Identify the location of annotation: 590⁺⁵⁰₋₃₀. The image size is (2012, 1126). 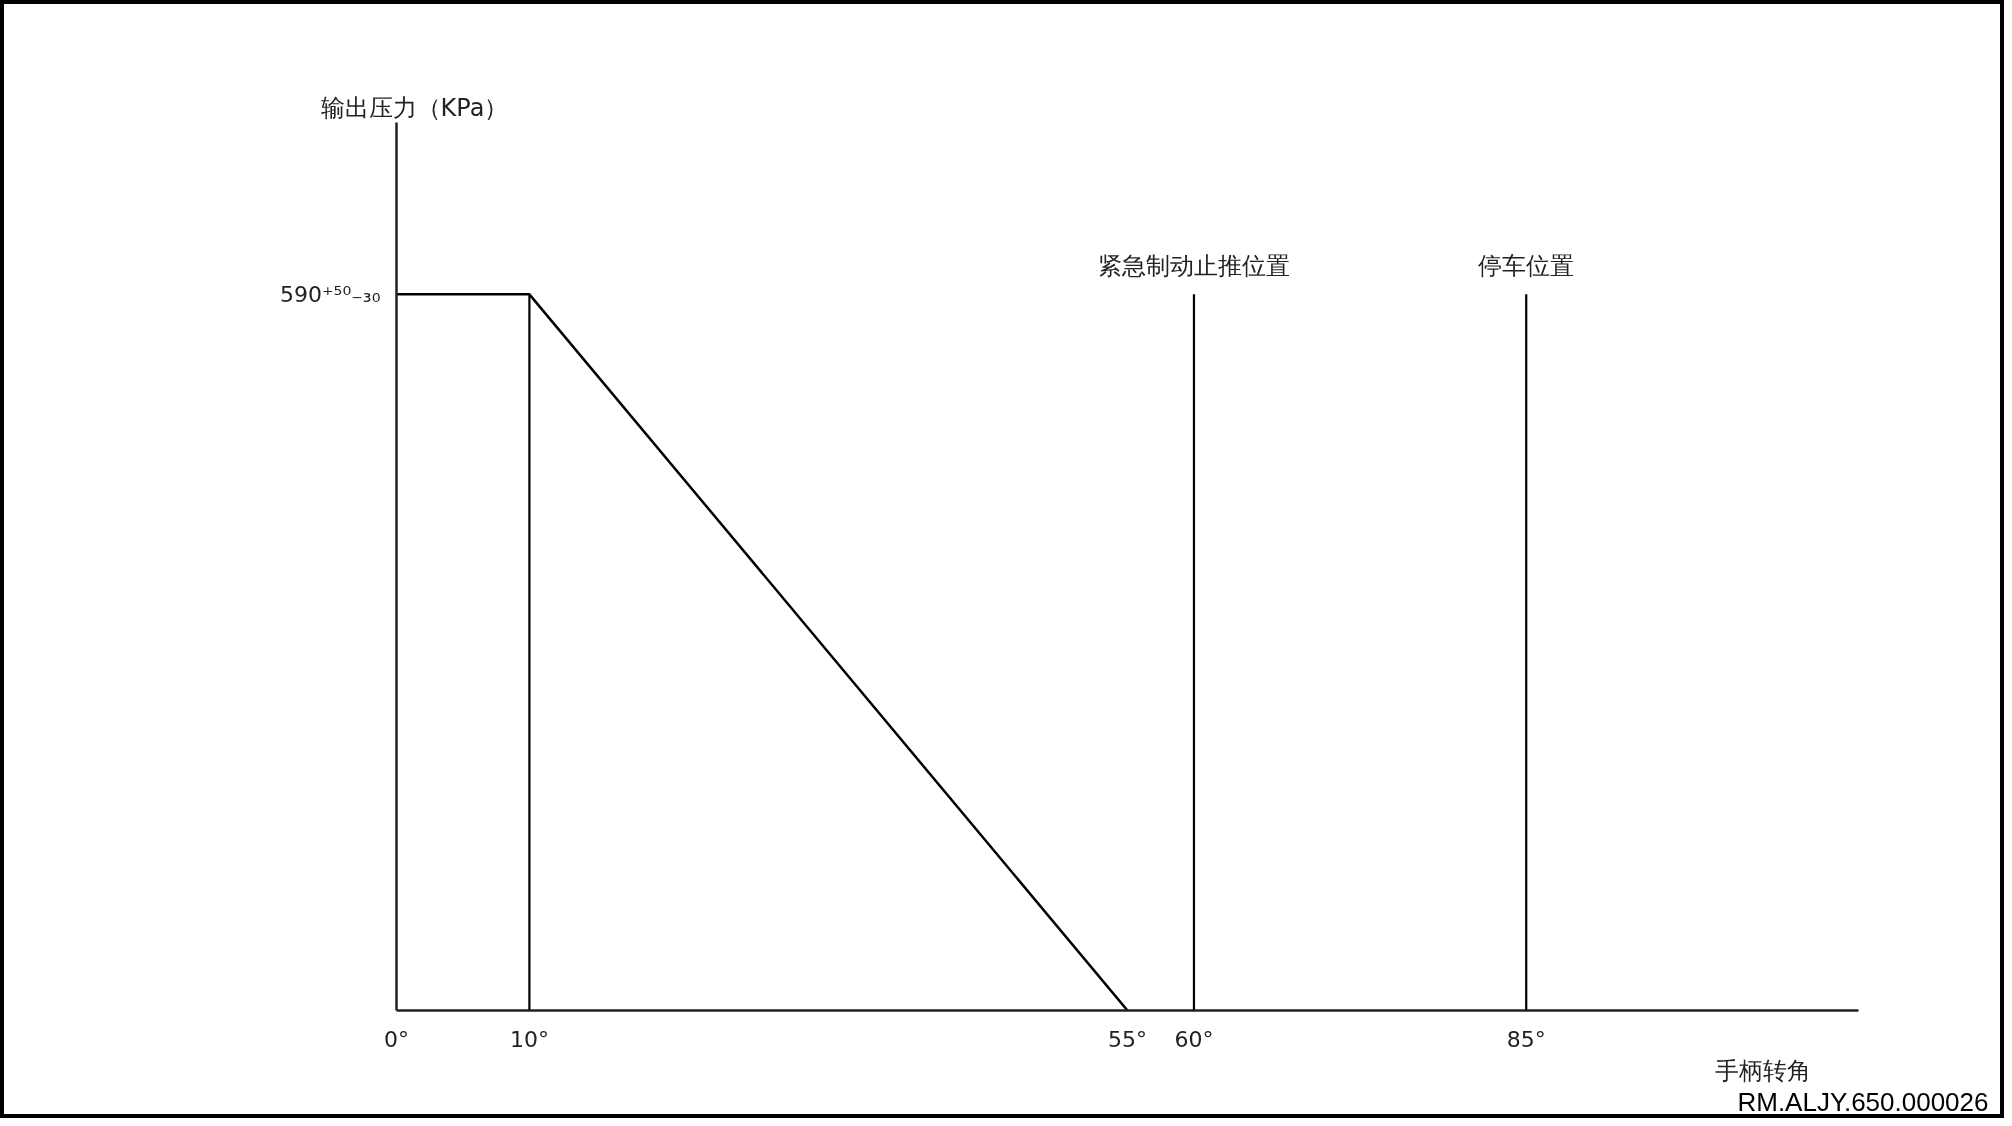
(330, 294).